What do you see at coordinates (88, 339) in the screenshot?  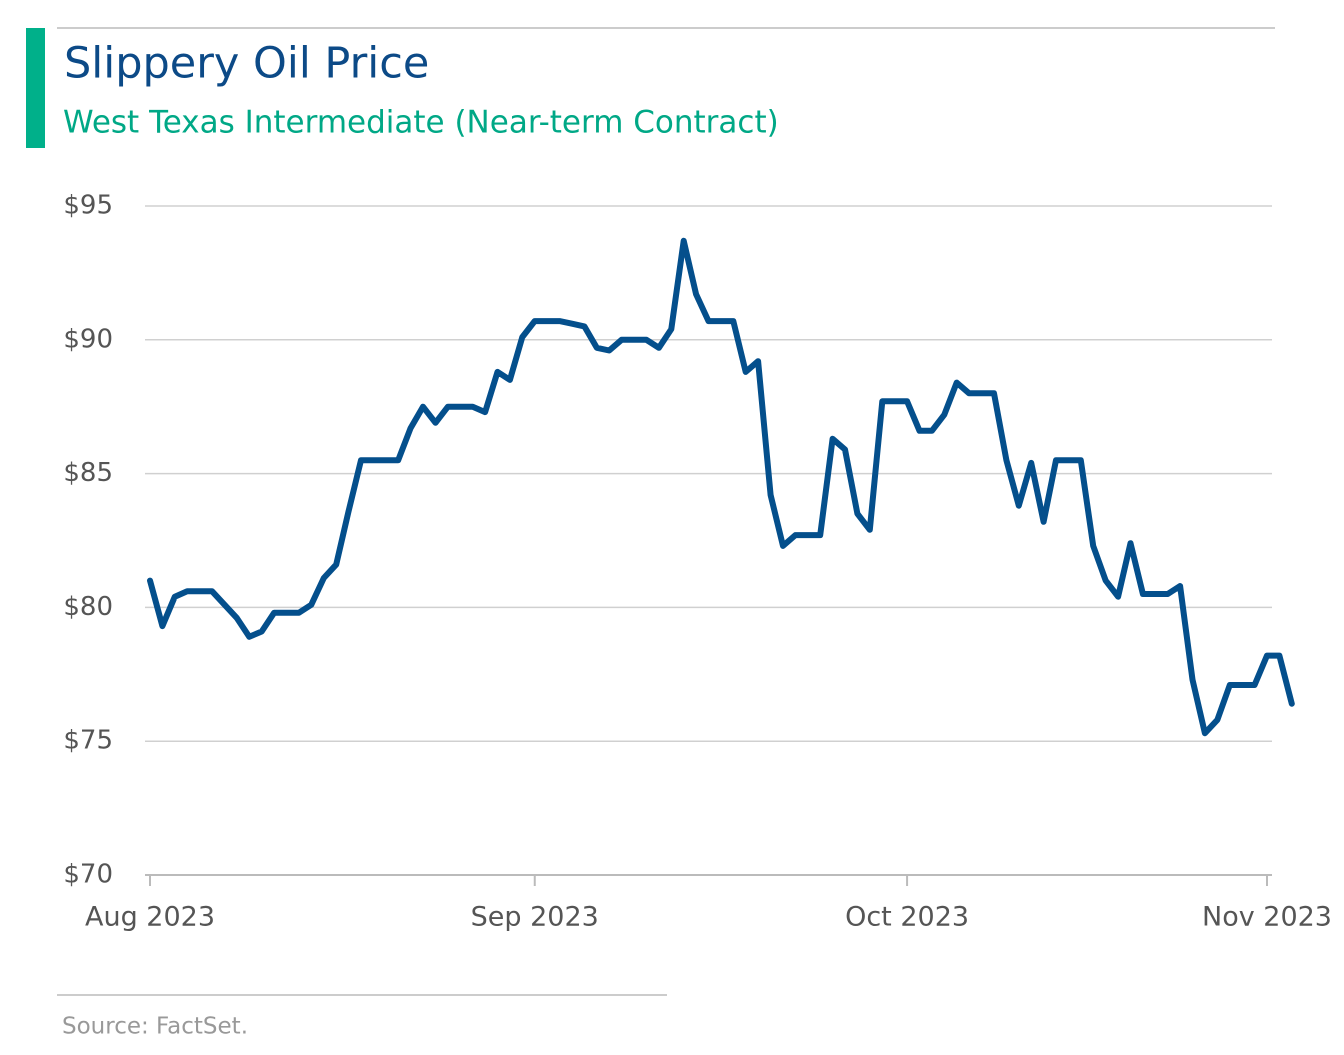 I see `y-tick-label: $90` at bounding box center [88, 339].